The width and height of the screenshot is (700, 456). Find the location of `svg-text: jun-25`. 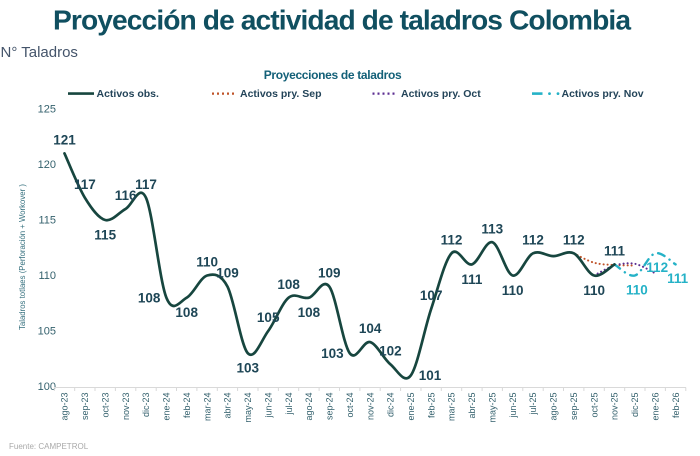

svg-text: jun-25 is located at coordinates (513, 406).